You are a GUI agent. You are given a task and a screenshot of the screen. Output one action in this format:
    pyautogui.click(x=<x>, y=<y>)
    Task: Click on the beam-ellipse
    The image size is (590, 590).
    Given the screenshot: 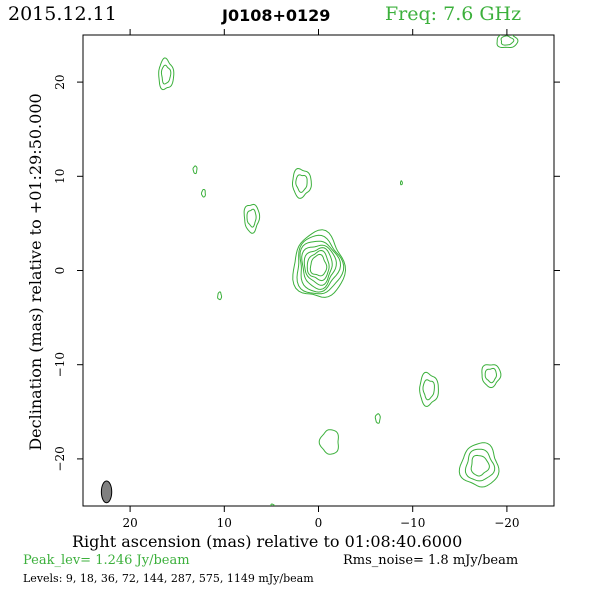 What is the action you would take?
    pyautogui.click(x=106, y=492)
    